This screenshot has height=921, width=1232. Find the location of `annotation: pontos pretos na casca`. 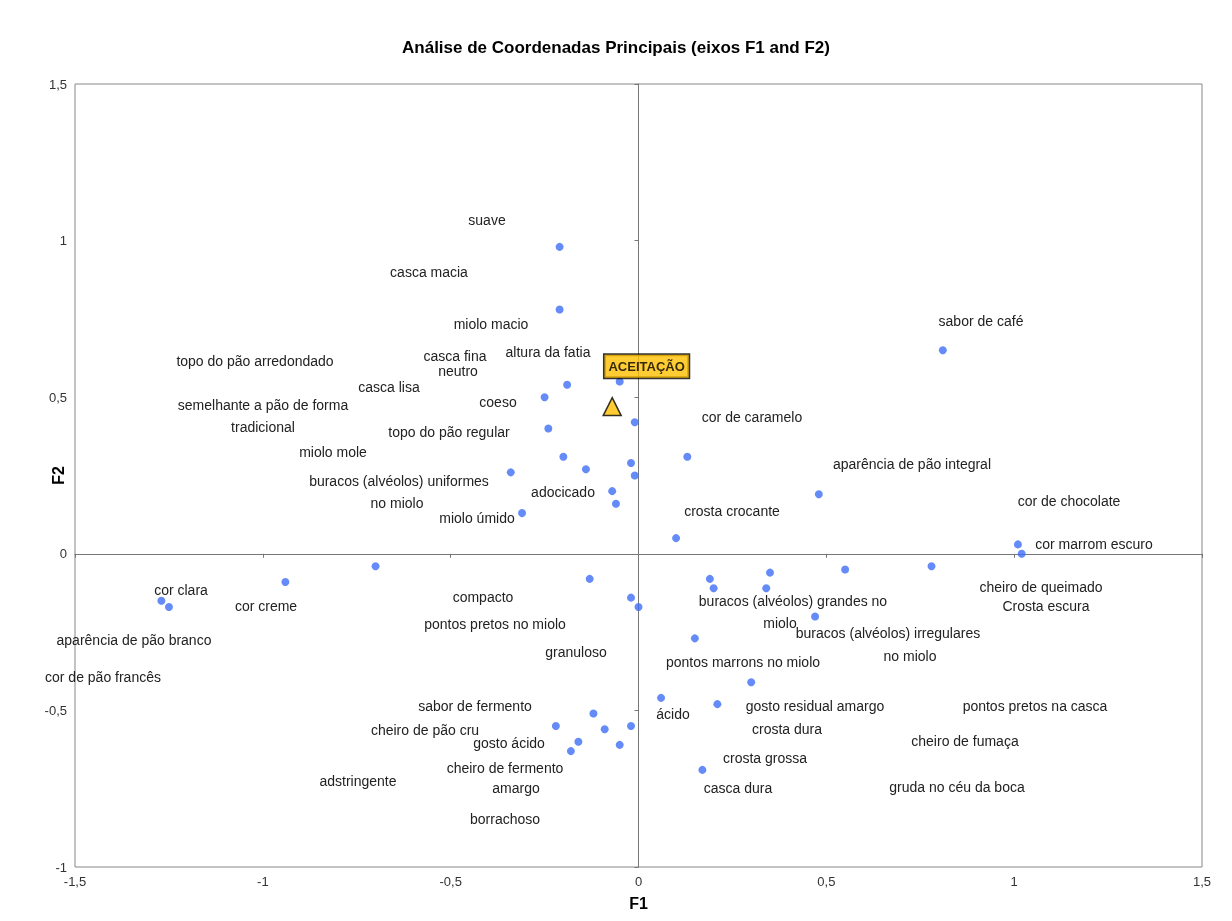

annotation: pontos pretos na casca is located at coordinates (1035, 706).